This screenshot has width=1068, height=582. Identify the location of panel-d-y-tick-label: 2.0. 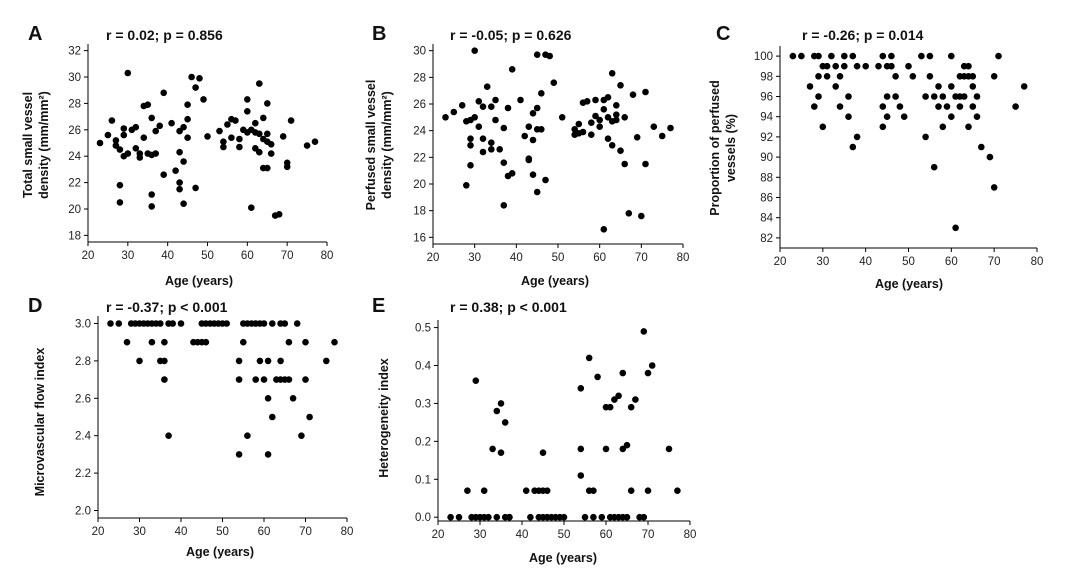
(83, 512).